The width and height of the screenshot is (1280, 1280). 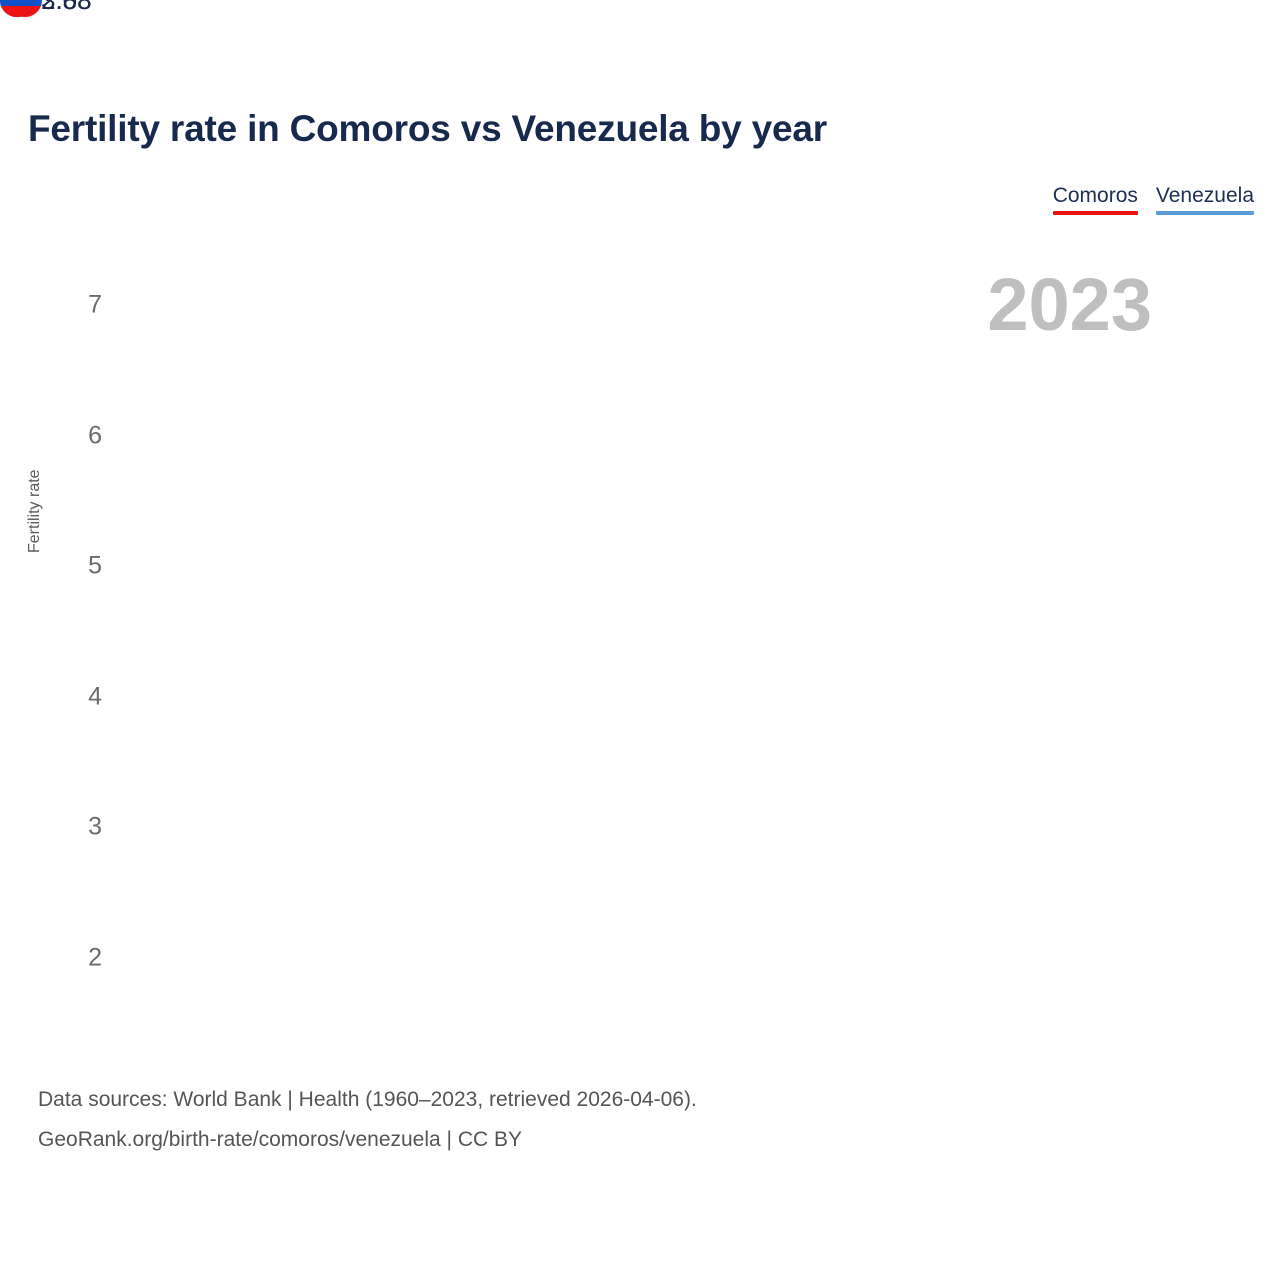 What do you see at coordinates (95, 696) in the screenshot?
I see `y-tick-4: 4` at bounding box center [95, 696].